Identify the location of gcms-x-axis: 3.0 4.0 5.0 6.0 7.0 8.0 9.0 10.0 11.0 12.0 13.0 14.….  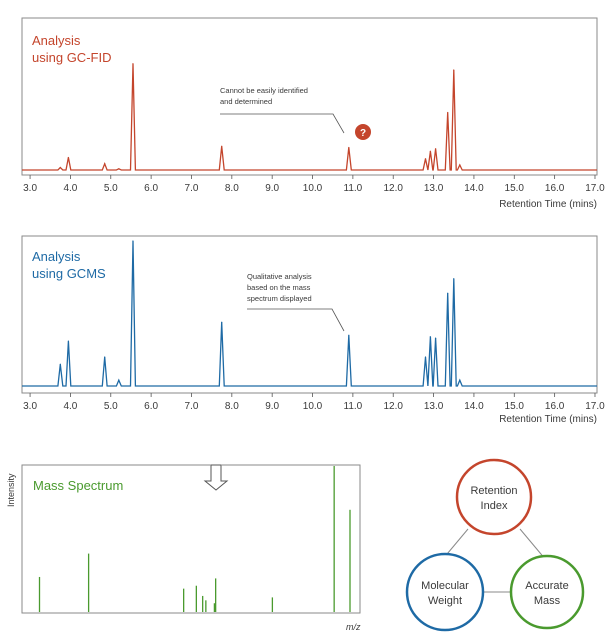
(314, 402).